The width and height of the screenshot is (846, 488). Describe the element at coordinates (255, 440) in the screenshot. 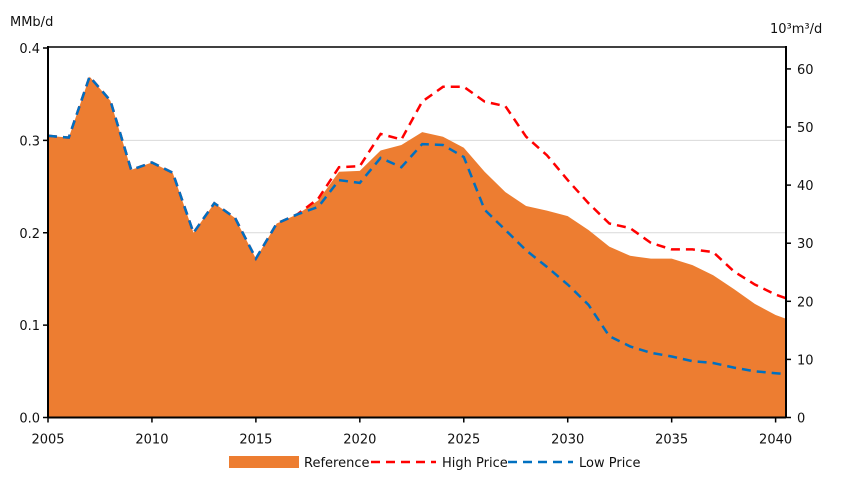

I see `x-tick-label: 2015` at that location.